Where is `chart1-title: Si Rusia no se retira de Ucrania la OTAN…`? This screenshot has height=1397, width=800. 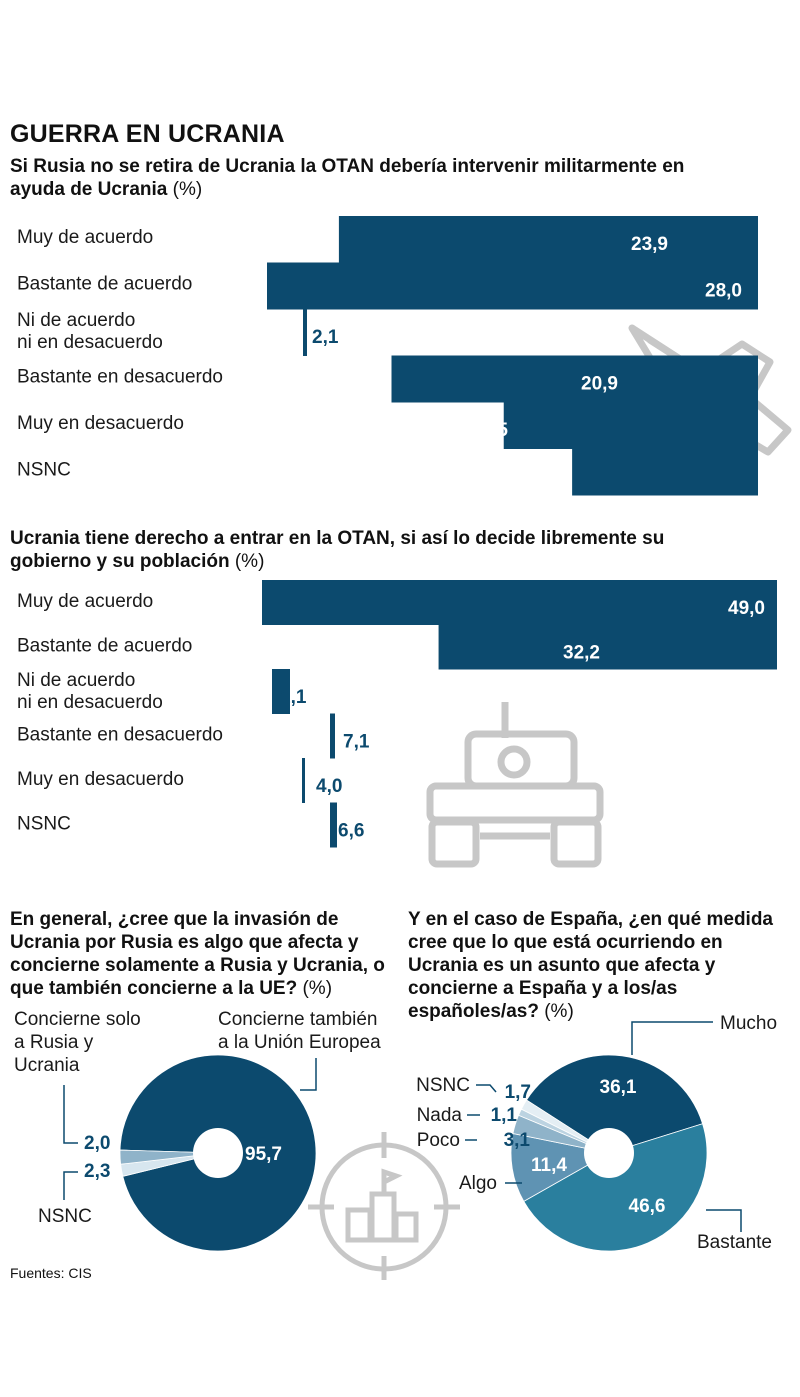
chart1-title: Si Rusia no se retira de Ucrania la OTAN… is located at coordinates (370, 178).